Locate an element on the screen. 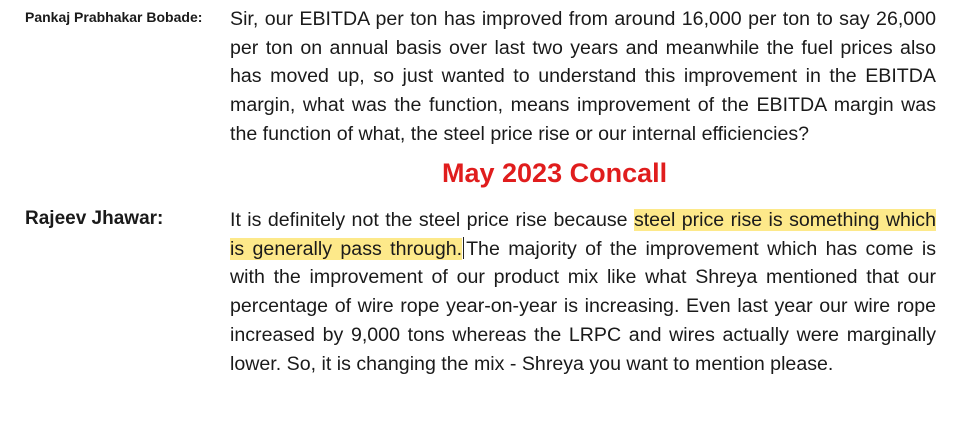  speaker-name: Pankaj Prabhakar Bobade: is located at coordinates (114, 17).